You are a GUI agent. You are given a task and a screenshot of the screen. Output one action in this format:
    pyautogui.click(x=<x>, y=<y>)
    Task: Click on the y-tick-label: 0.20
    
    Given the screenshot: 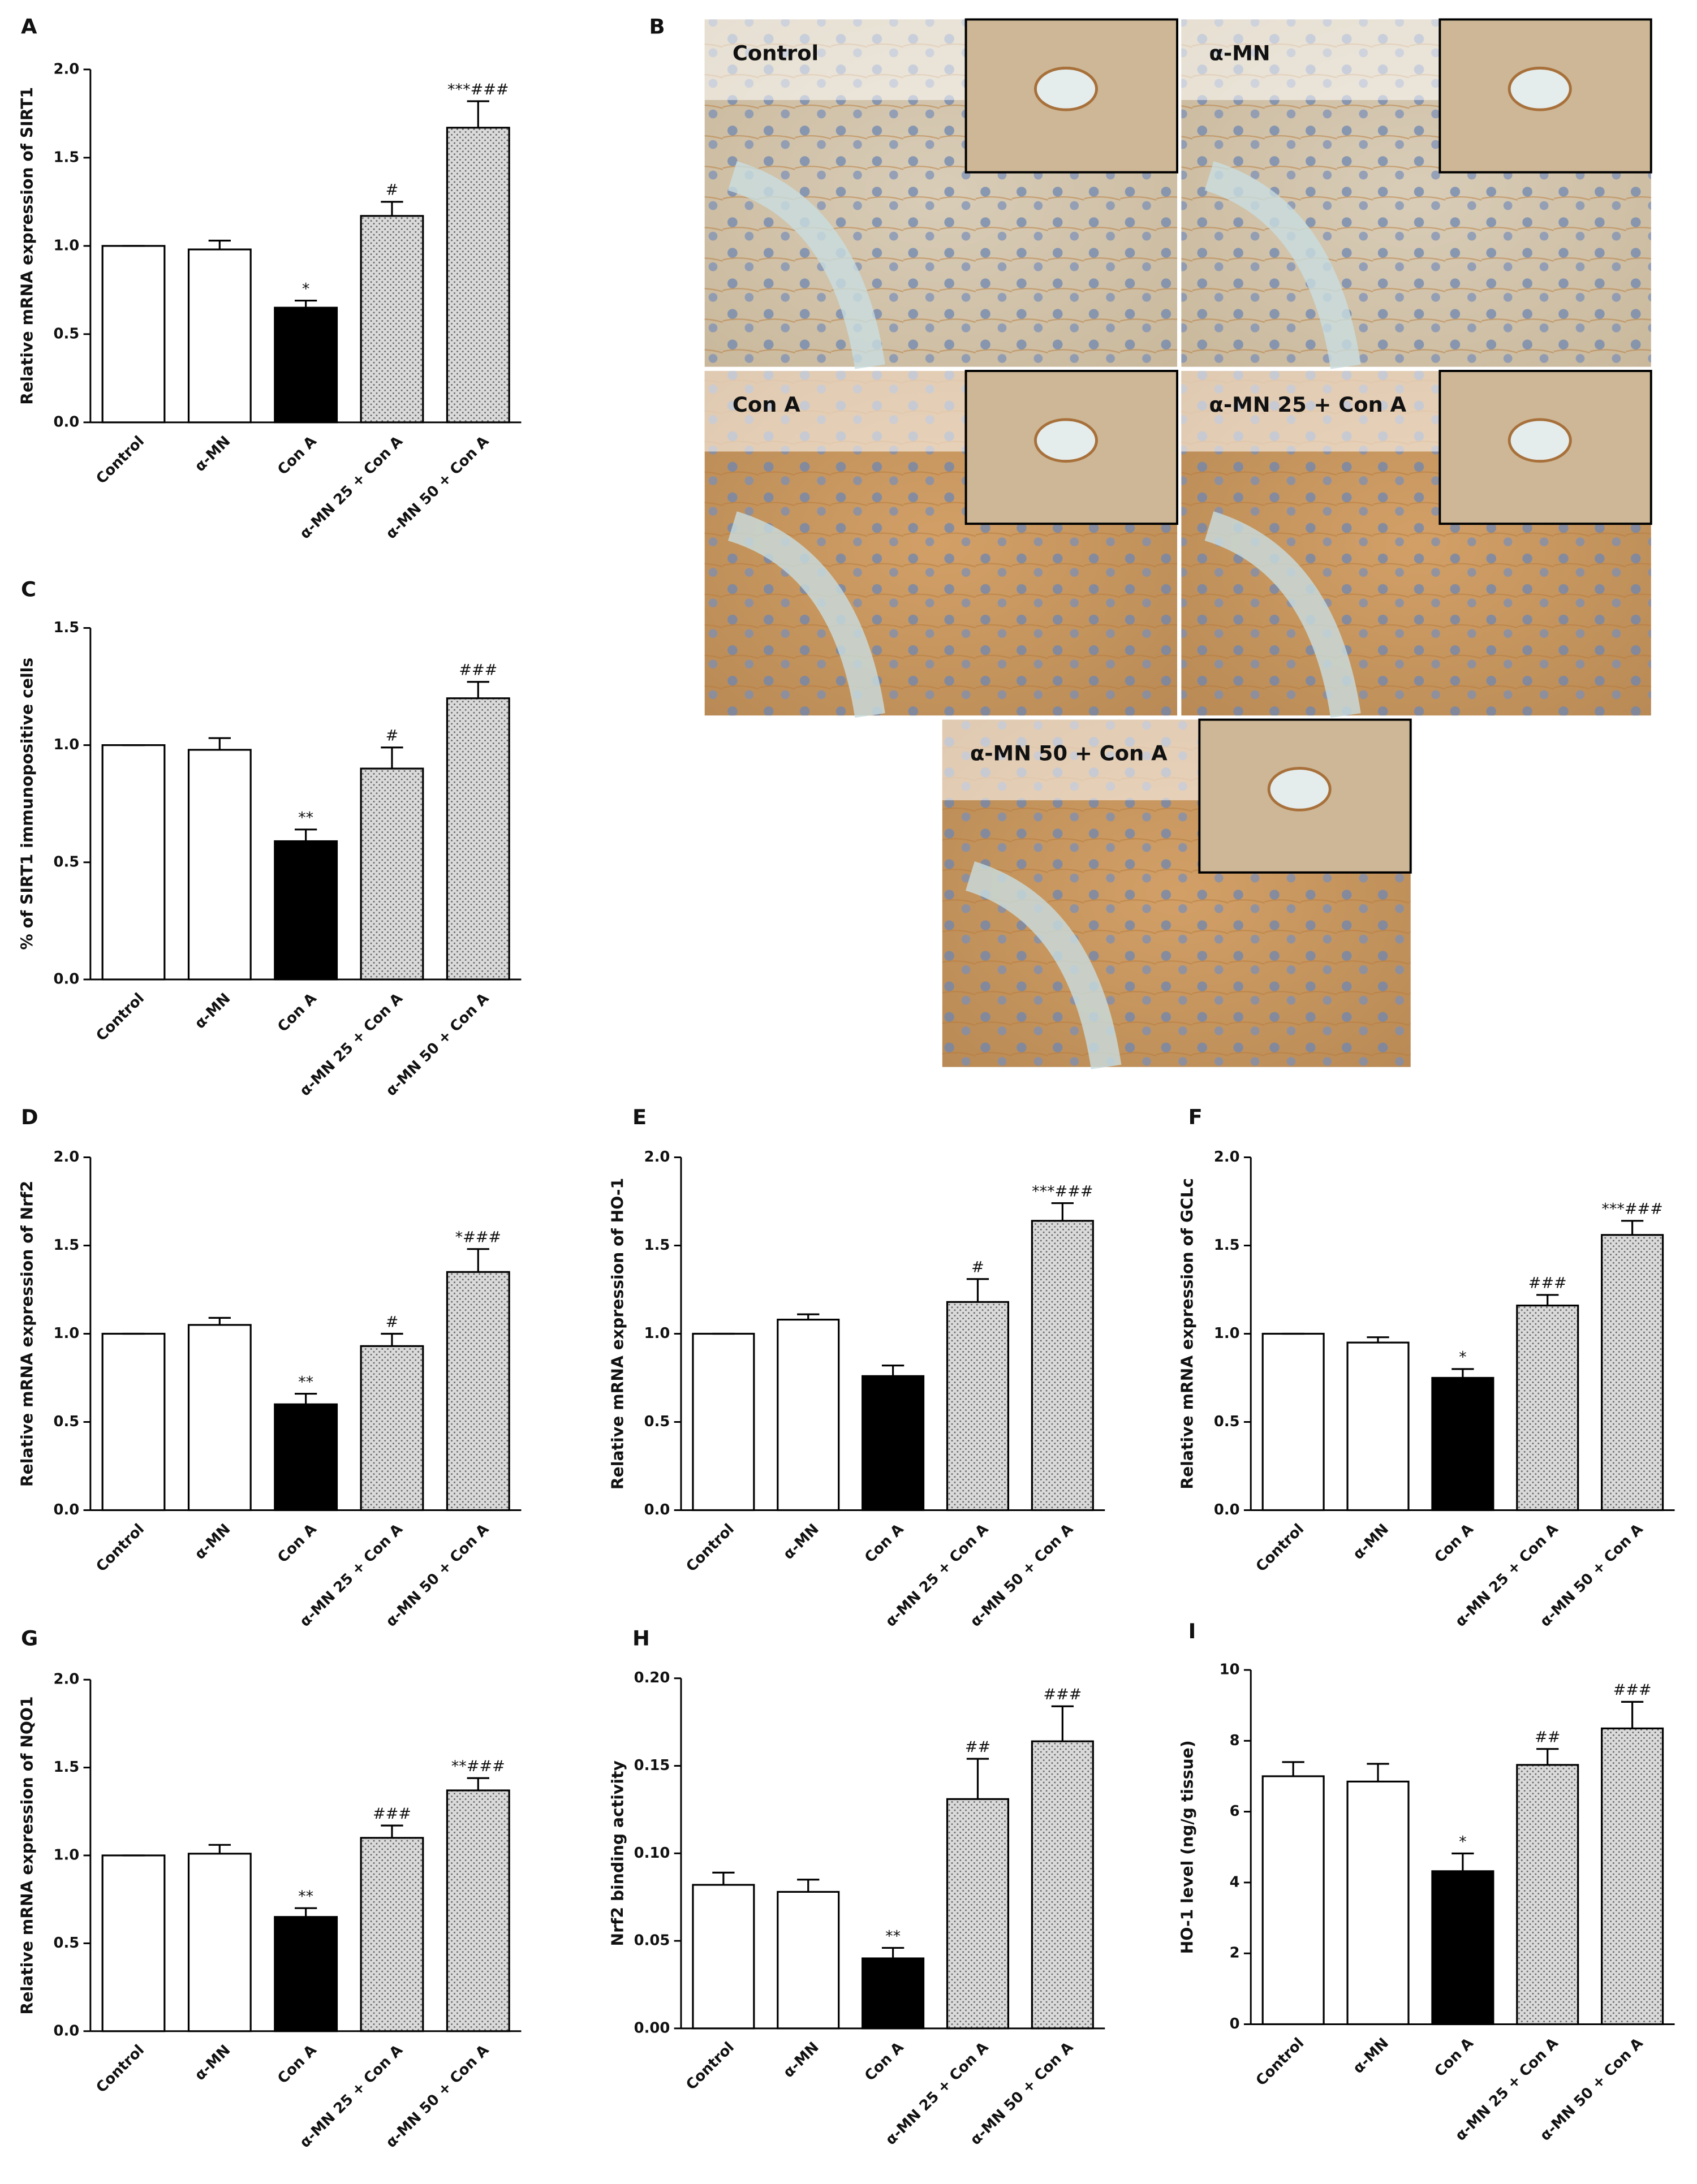 What is the action you would take?
    pyautogui.click(x=652, y=1677)
    